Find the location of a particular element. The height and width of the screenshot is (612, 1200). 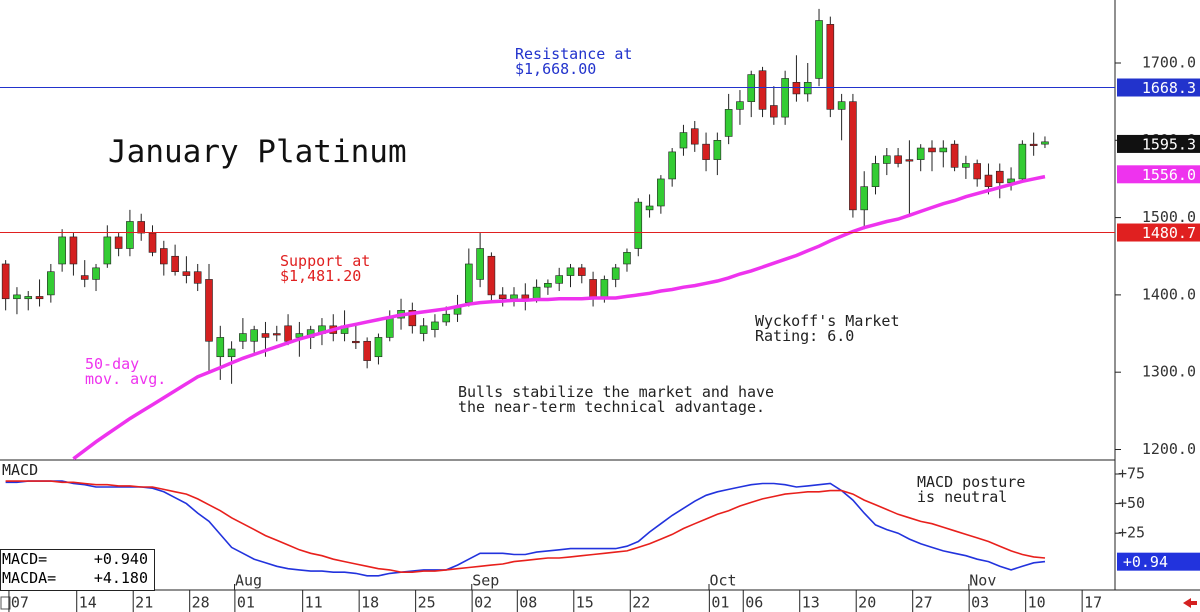

x-tick-label: 01 is located at coordinates (720, 603).